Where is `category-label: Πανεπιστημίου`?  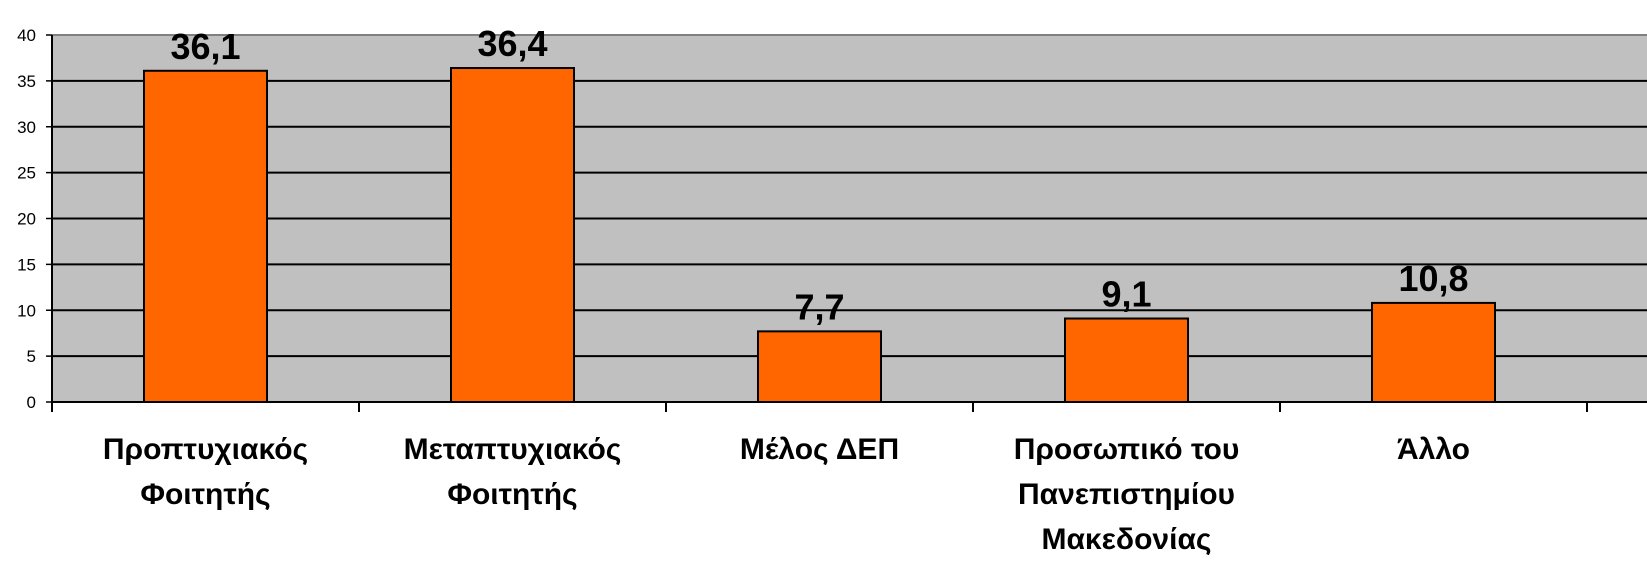 category-label: Πανεπιστημίου is located at coordinates (1126, 494).